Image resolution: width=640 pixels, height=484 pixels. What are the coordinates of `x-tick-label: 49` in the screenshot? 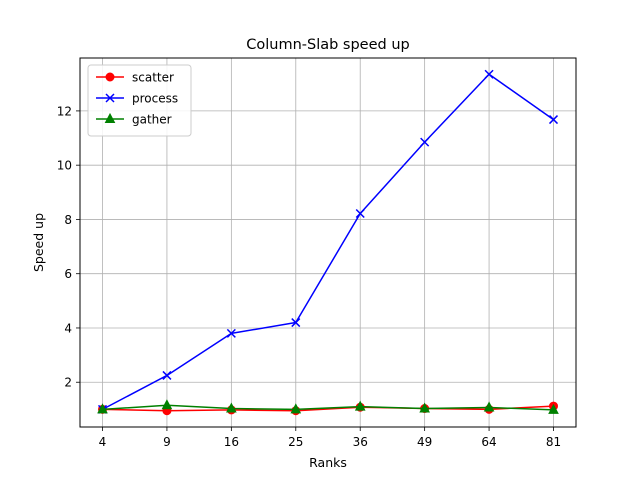 It's located at (424, 442).